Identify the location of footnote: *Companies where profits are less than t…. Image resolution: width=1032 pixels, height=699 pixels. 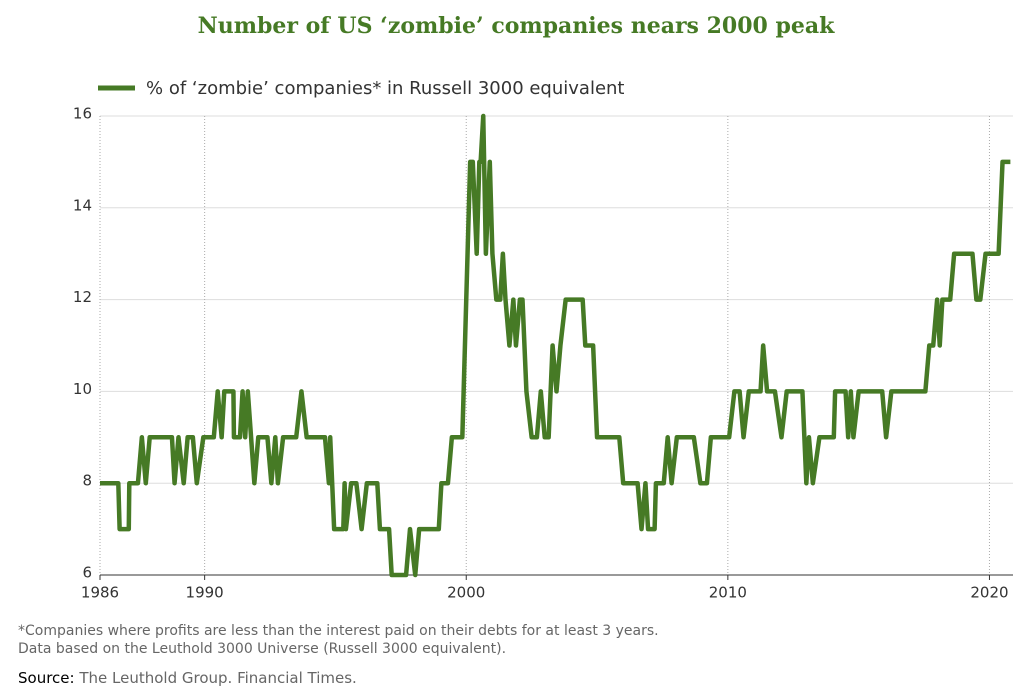
(338, 631).